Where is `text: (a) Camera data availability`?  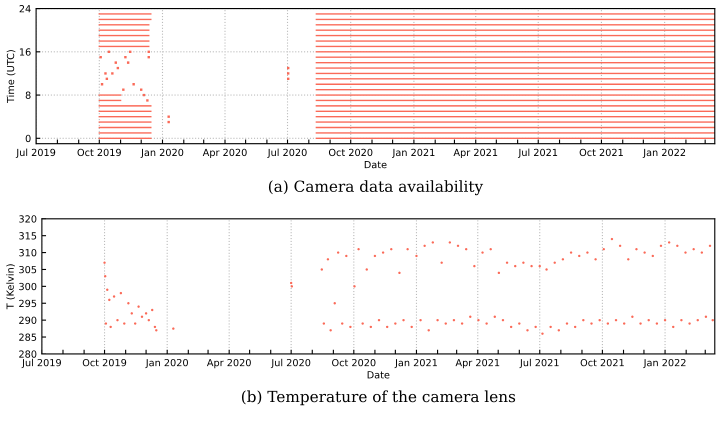
text: (a) Camera data availability is located at coordinates (376, 188).